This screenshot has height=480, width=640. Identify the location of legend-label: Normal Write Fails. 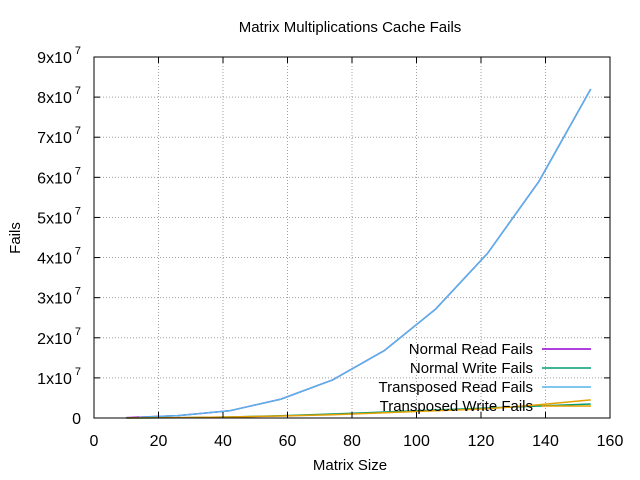
(471, 368).